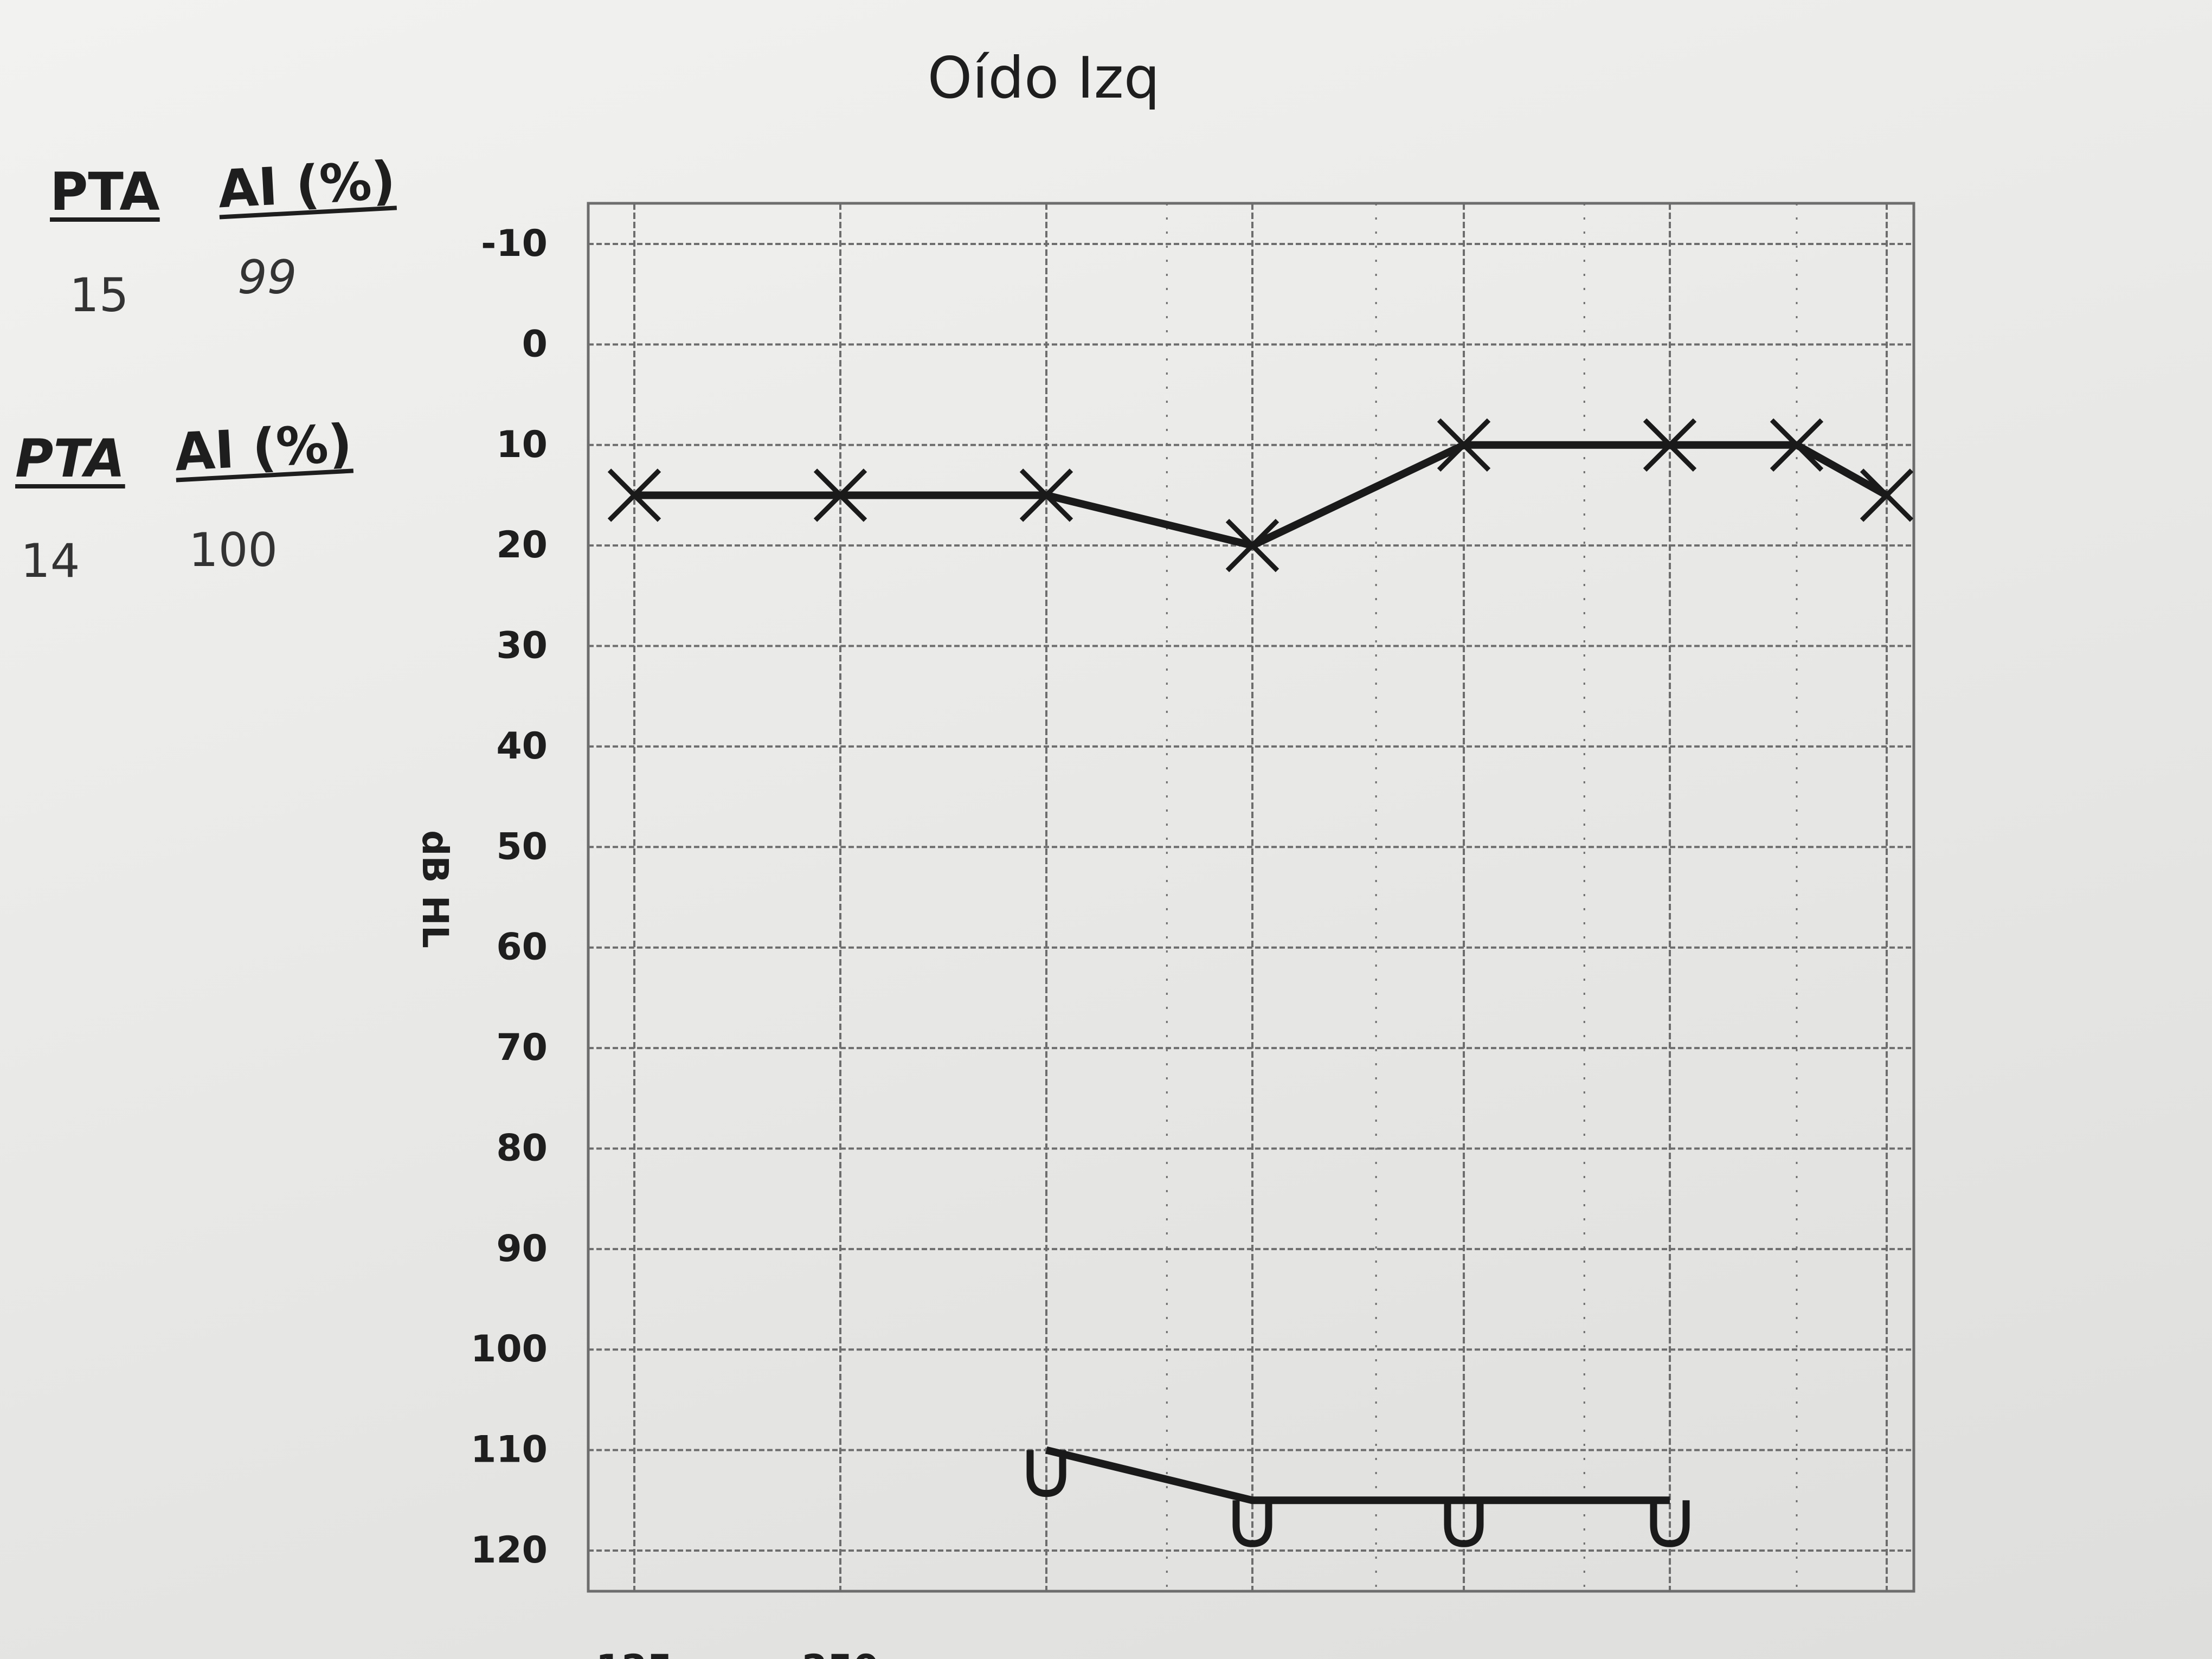  What do you see at coordinates (233, 550) in the screenshot?
I see `ai-value-2: 100` at bounding box center [233, 550].